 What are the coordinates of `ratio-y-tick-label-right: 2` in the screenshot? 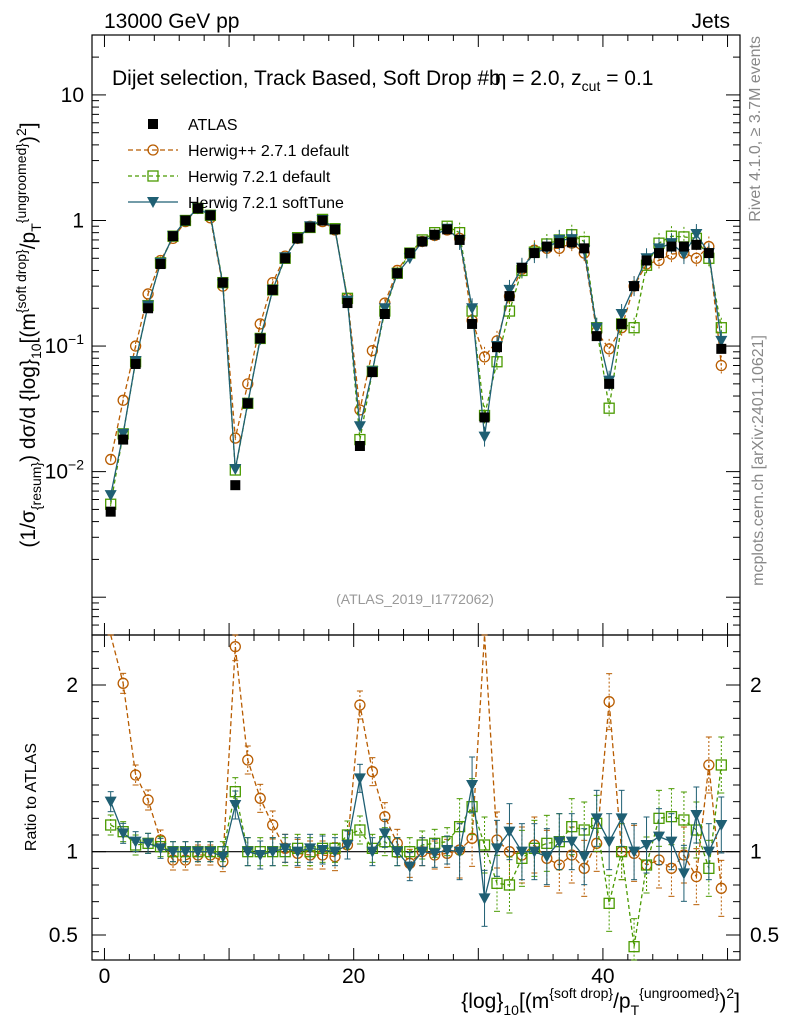 It's located at (756, 685).